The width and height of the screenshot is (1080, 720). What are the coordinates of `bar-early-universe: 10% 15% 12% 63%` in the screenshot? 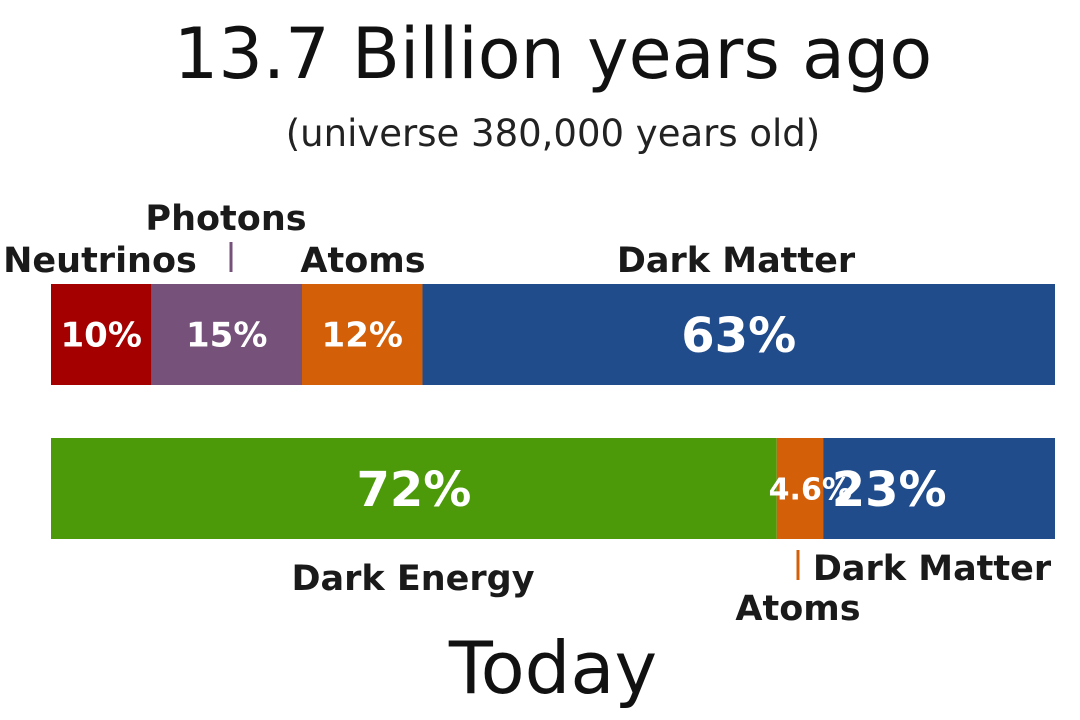 It's located at (553, 334).